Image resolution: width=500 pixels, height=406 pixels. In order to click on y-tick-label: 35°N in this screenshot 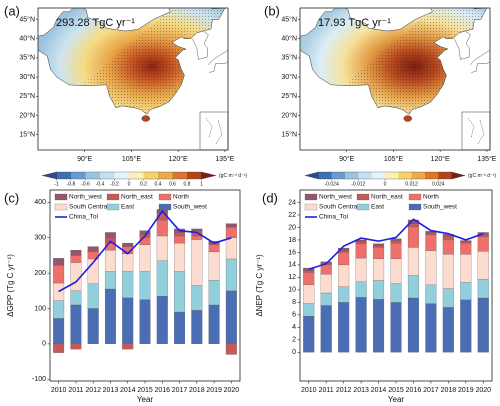, I will do `click(289, 58)`.